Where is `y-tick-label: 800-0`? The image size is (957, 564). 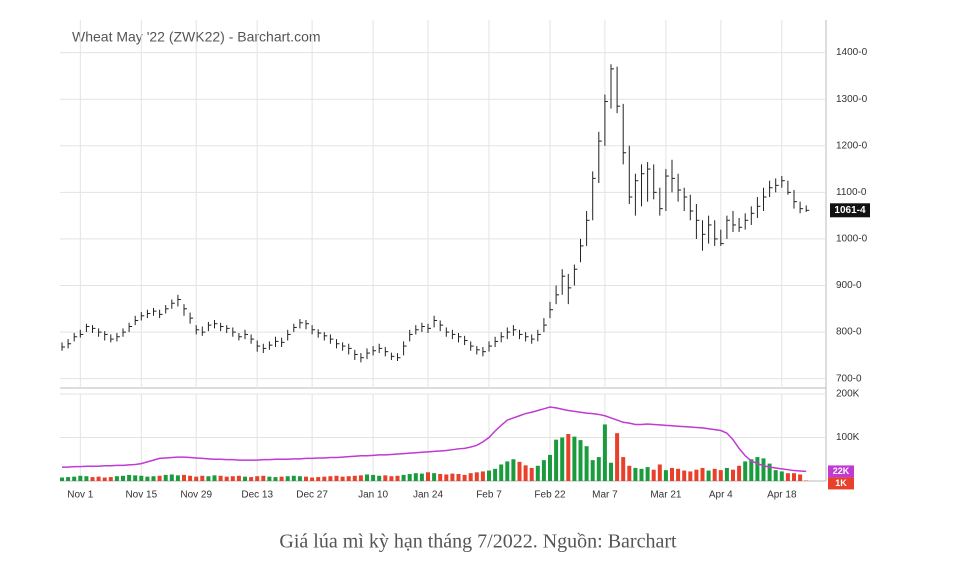
y-tick-label: 800-0 is located at coordinates (849, 332).